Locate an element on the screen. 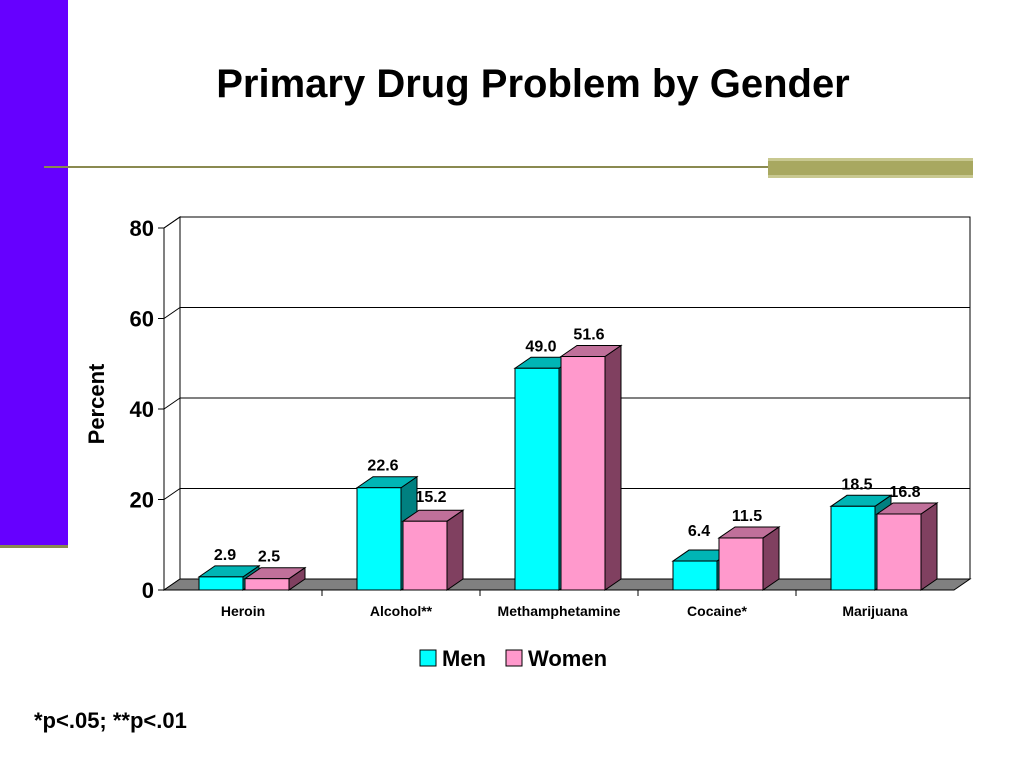  x-category-label: Heroin is located at coordinates (243, 611).